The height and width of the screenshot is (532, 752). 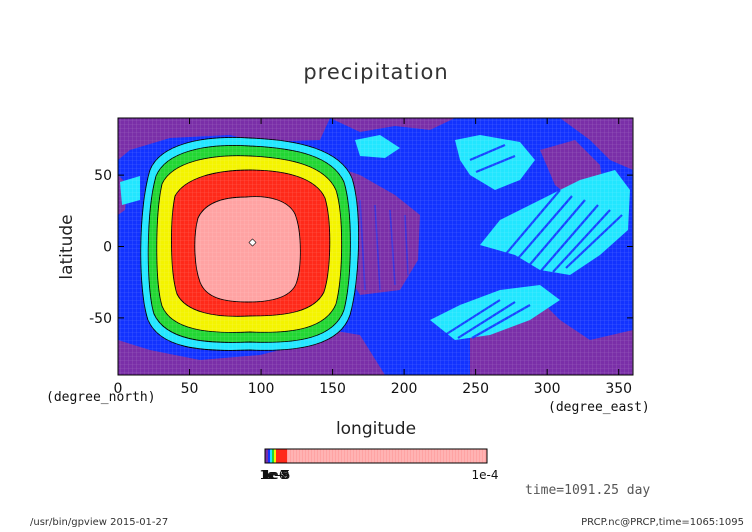 I want to click on x-tick-label: 100, so click(x=261, y=389).